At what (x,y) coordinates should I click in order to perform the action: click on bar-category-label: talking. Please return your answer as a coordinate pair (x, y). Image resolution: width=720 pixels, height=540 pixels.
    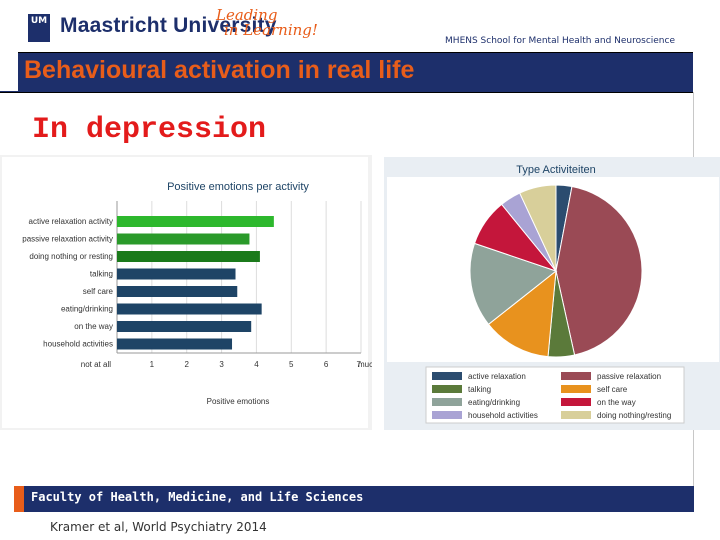
    Looking at the image, I should click on (101, 274).